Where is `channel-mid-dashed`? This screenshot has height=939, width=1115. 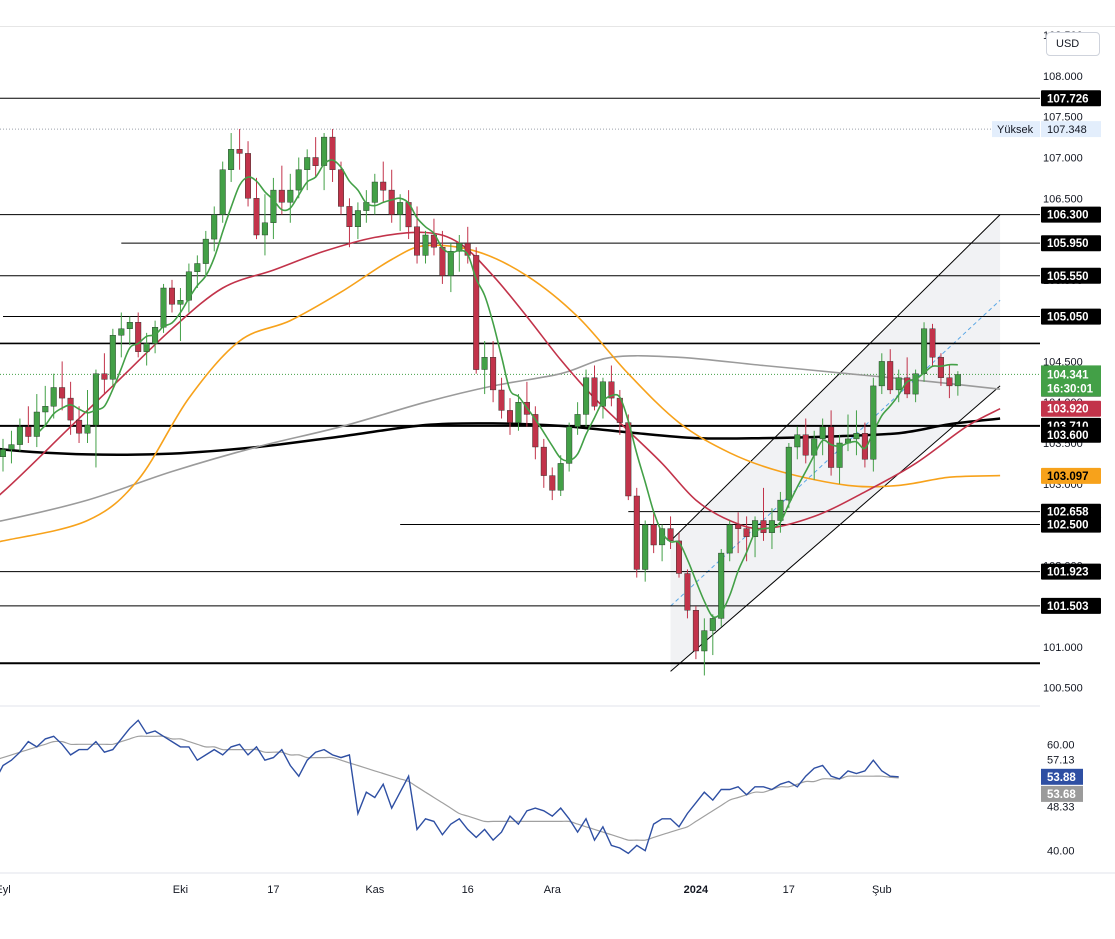
channel-mid-dashed is located at coordinates (835, 453).